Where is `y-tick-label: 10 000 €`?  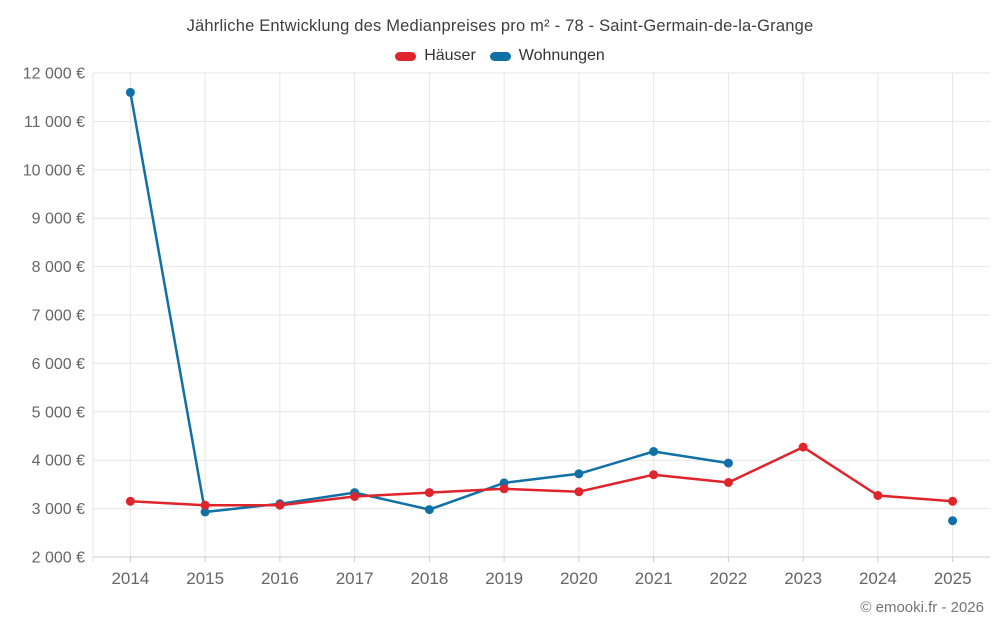 y-tick-label: 10 000 € is located at coordinates (54, 170).